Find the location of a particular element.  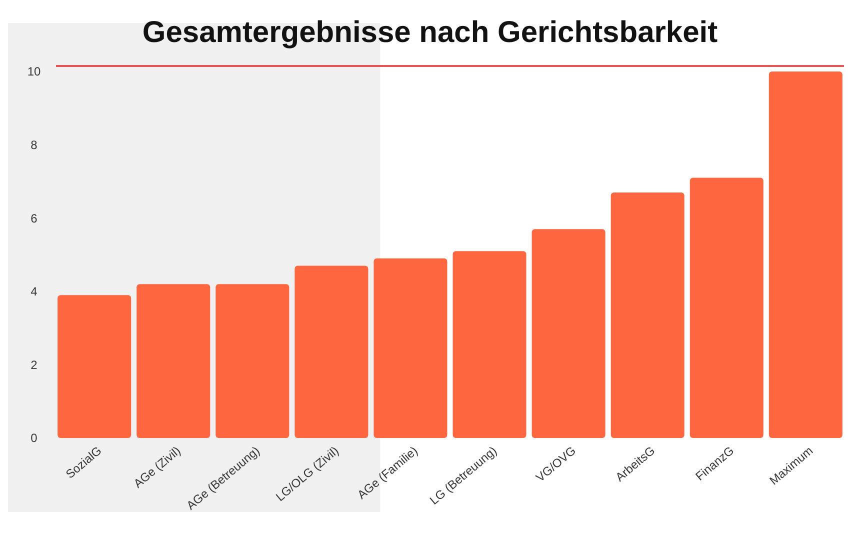

y-tick-label: 6 is located at coordinates (34, 218).